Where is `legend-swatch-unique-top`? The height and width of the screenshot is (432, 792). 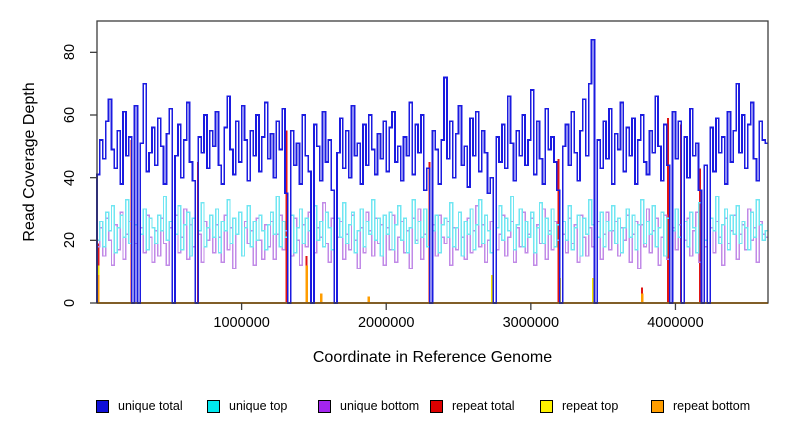
legend-swatch-unique-top is located at coordinates (213, 406).